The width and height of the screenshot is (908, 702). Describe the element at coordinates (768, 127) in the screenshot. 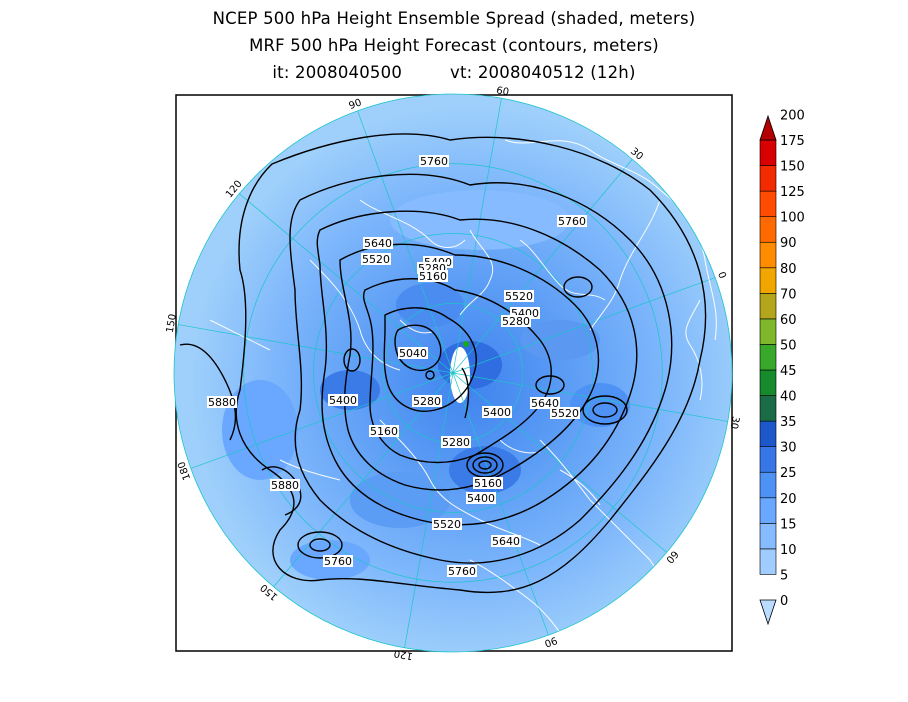

I see `colorbar-high-triangle` at that location.